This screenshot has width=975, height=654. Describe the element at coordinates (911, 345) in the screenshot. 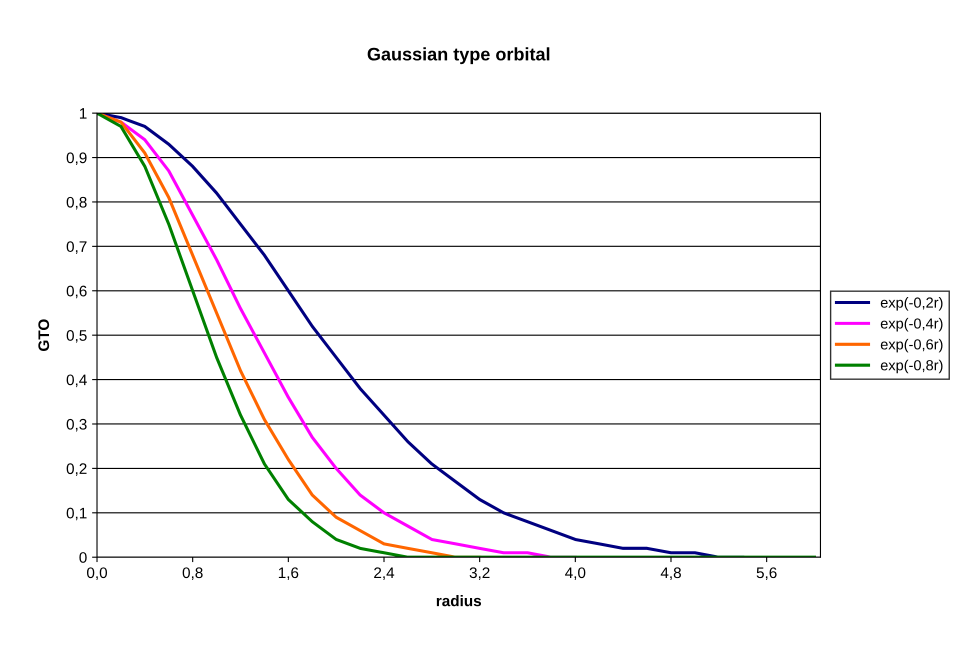

I see `legend-label: exp(-0,6r)` at that location.